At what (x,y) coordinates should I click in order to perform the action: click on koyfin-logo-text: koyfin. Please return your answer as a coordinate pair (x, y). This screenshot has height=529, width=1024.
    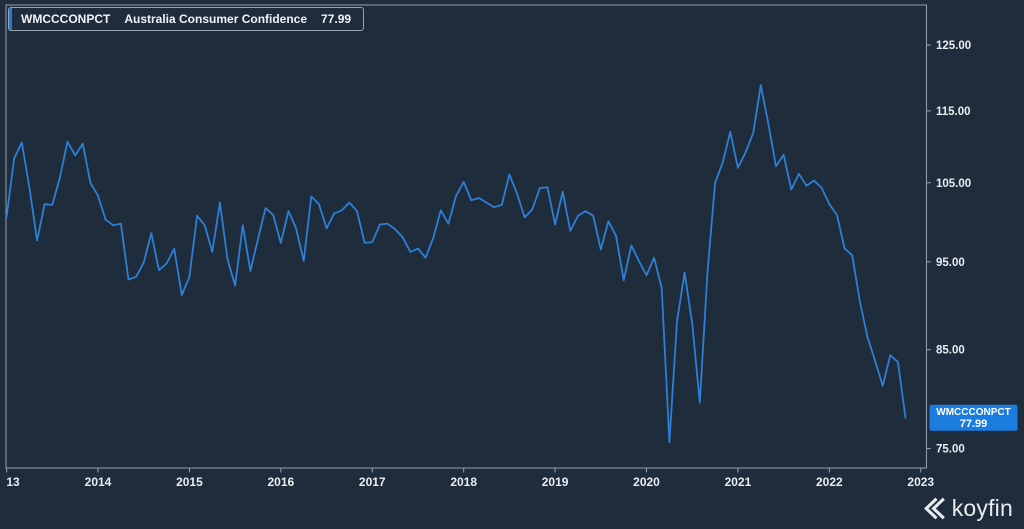
    Looking at the image, I should click on (982, 508).